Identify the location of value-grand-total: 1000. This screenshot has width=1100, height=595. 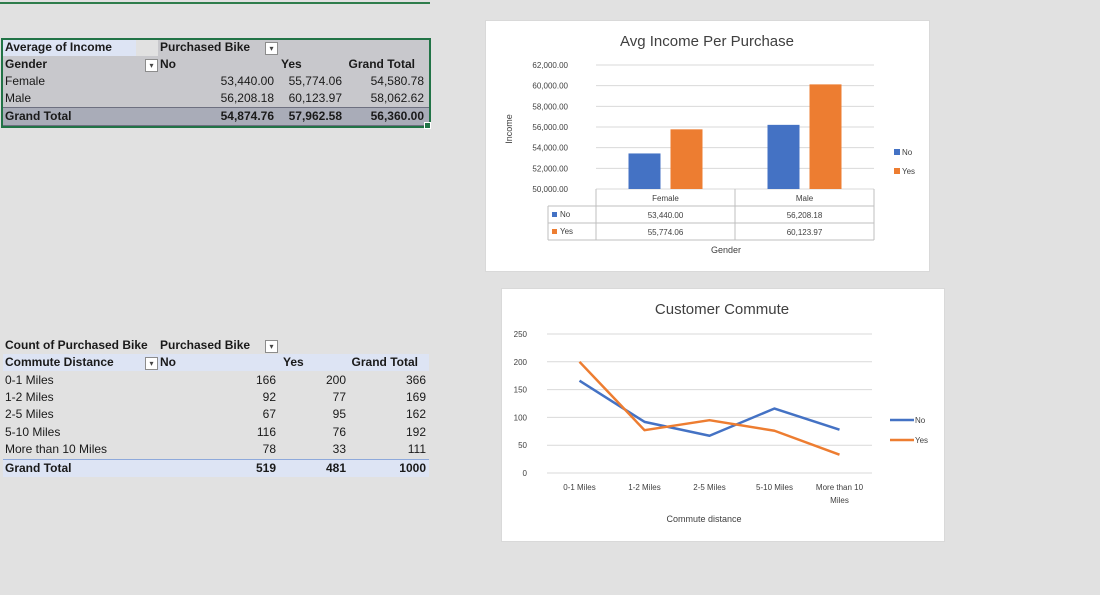
(412, 468).